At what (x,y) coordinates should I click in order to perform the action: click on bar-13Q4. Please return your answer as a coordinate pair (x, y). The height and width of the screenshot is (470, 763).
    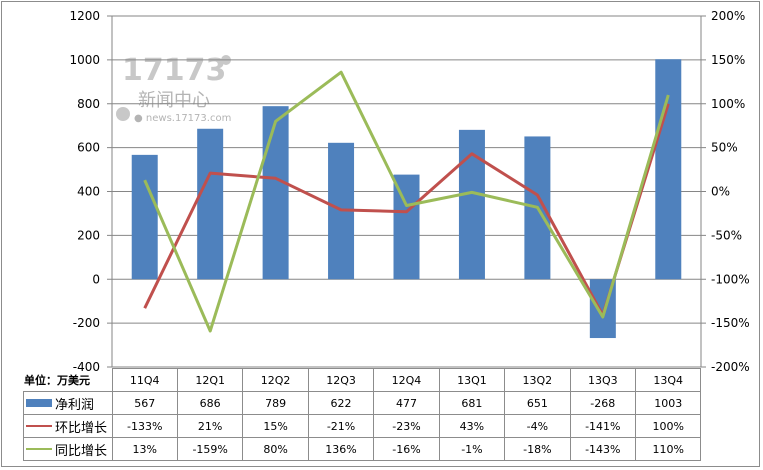
    Looking at the image, I should click on (668, 169).